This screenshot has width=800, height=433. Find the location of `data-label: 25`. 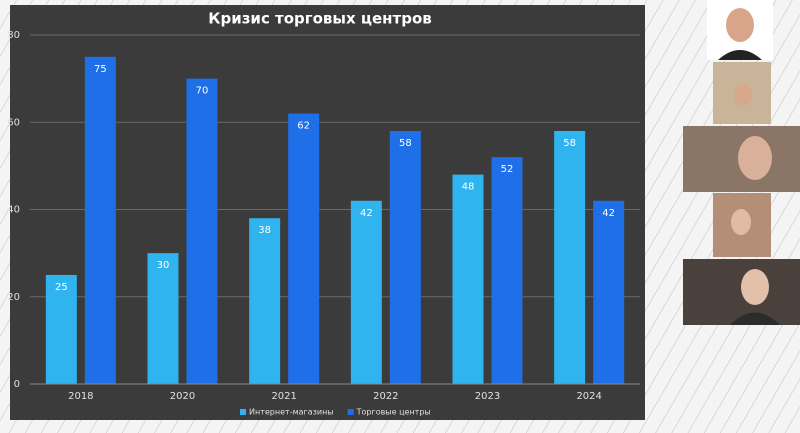

data-label: 25 is located at coordinates (61, 287).